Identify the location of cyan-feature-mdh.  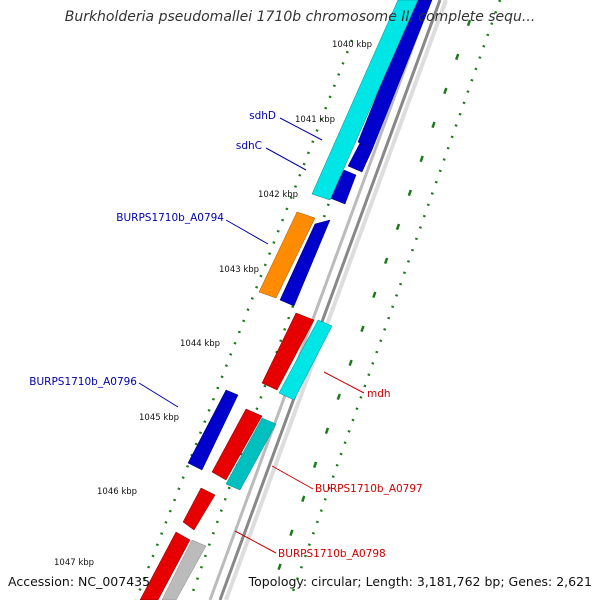
(305, 360).